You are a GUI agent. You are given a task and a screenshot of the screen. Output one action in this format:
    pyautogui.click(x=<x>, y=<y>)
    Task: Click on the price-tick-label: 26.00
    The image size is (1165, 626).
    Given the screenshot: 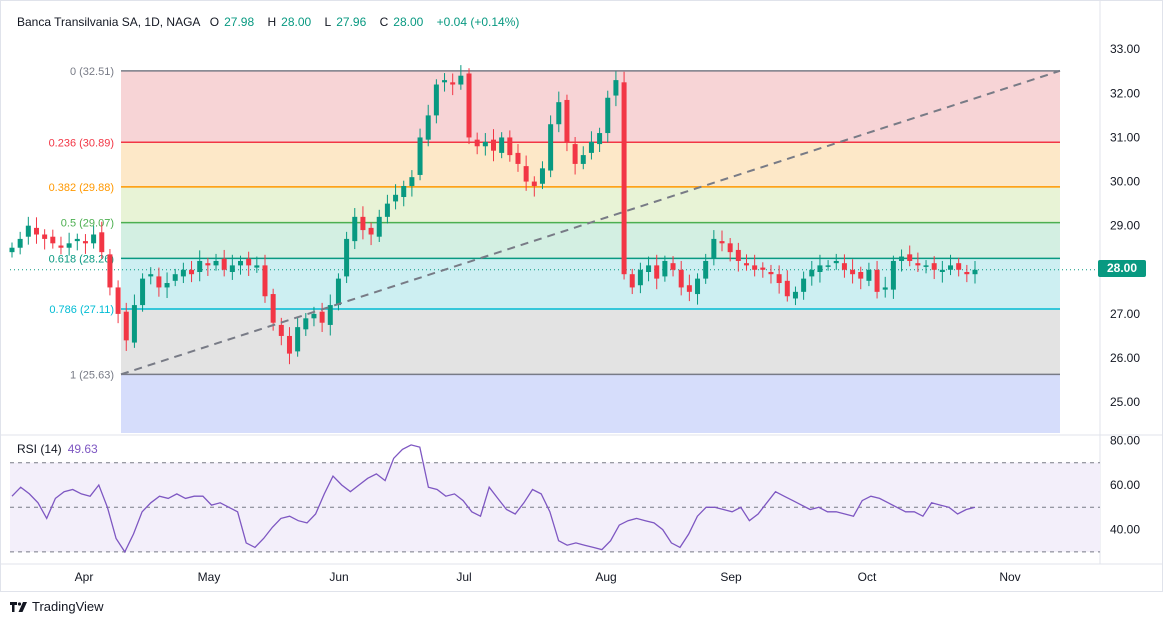 What is the action you would take?
    pyautogui.click(x=1125, y=358)
    